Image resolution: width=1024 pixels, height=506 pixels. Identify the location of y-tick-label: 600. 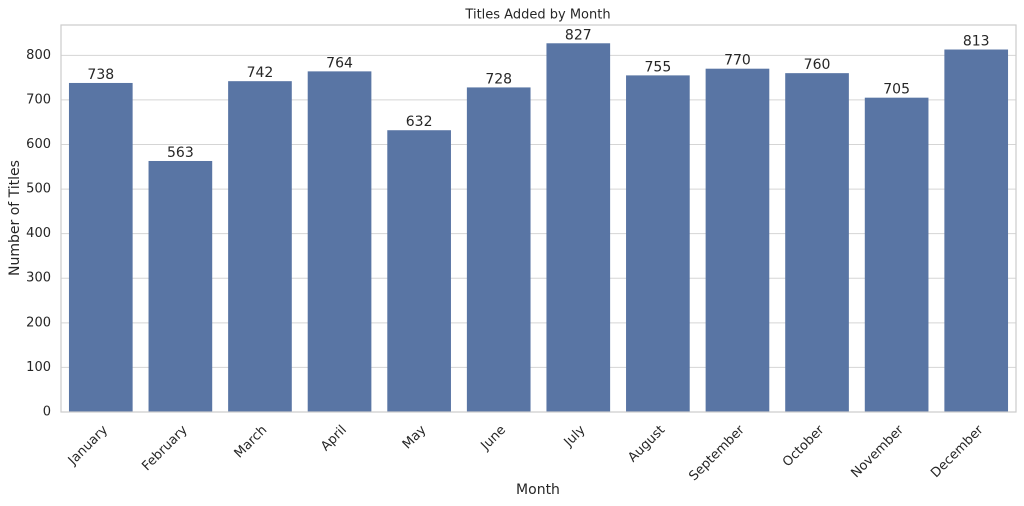
(38, 144).